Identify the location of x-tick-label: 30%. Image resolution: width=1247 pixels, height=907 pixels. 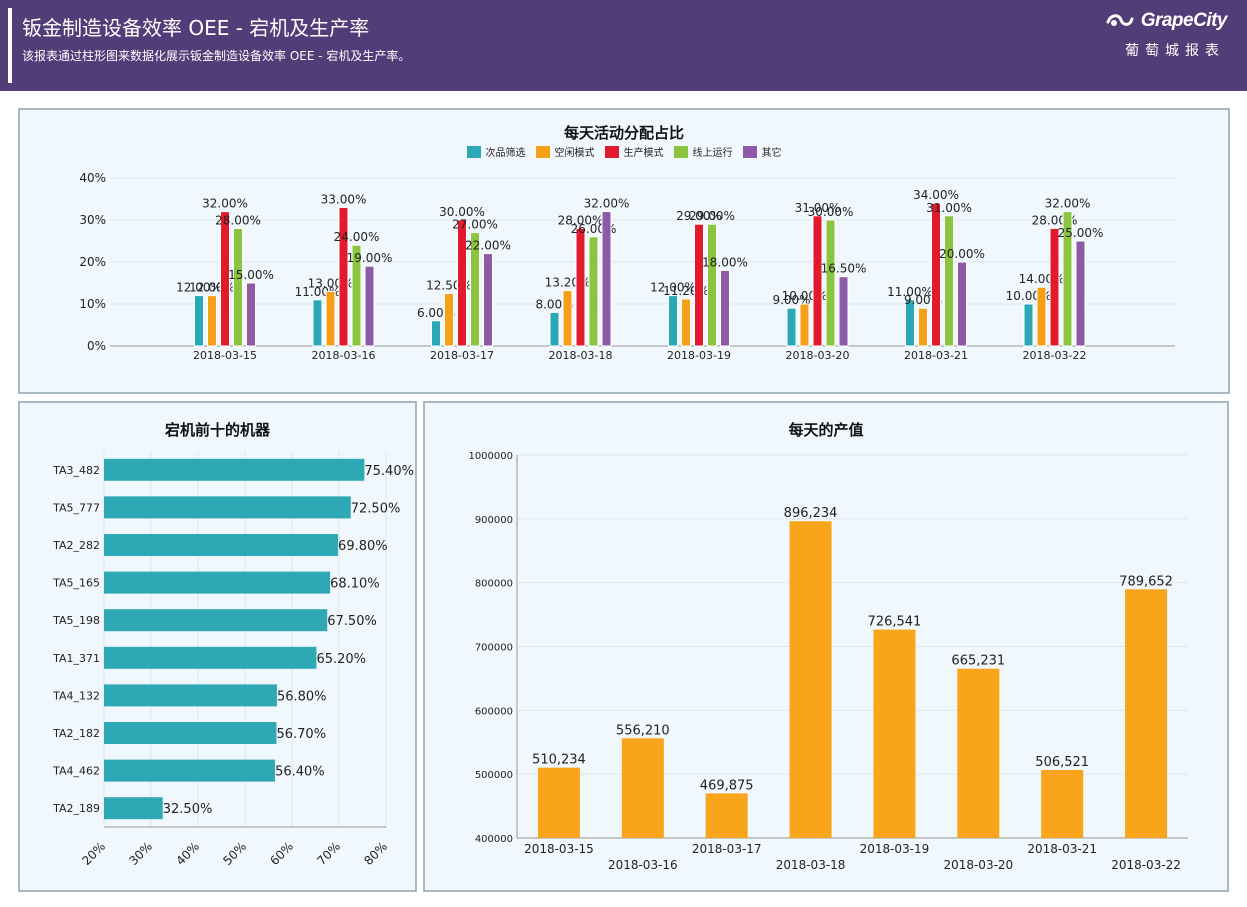
(140, 853).